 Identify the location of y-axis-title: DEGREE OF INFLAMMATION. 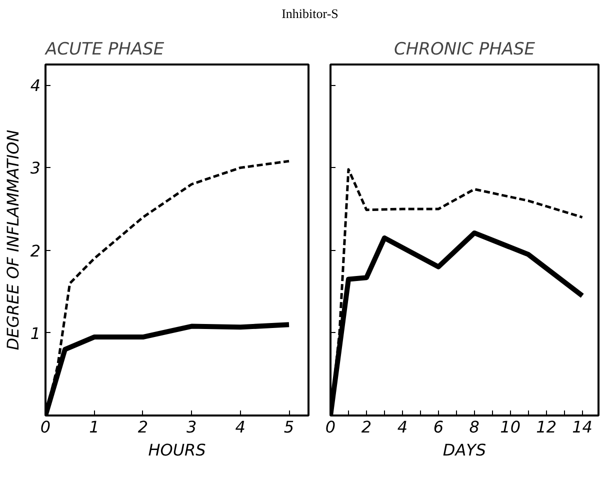
(12, 240).